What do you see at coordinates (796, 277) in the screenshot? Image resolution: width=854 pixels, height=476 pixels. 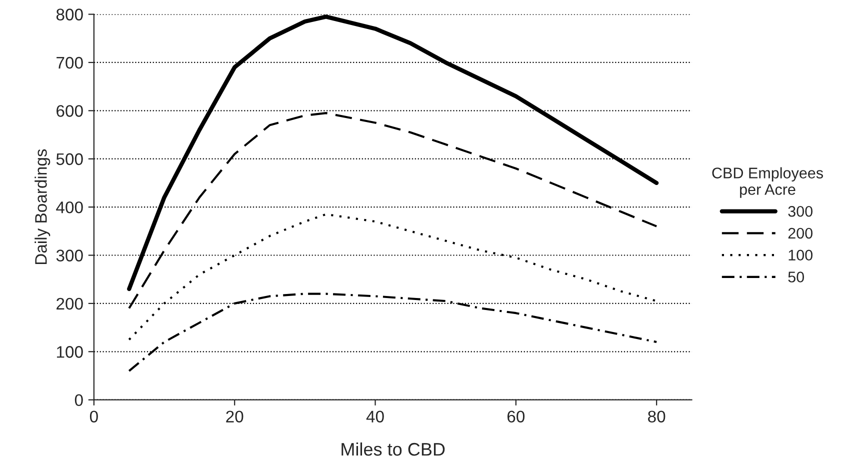 I see `legend-label: 50` at bounding box center [796, 277].